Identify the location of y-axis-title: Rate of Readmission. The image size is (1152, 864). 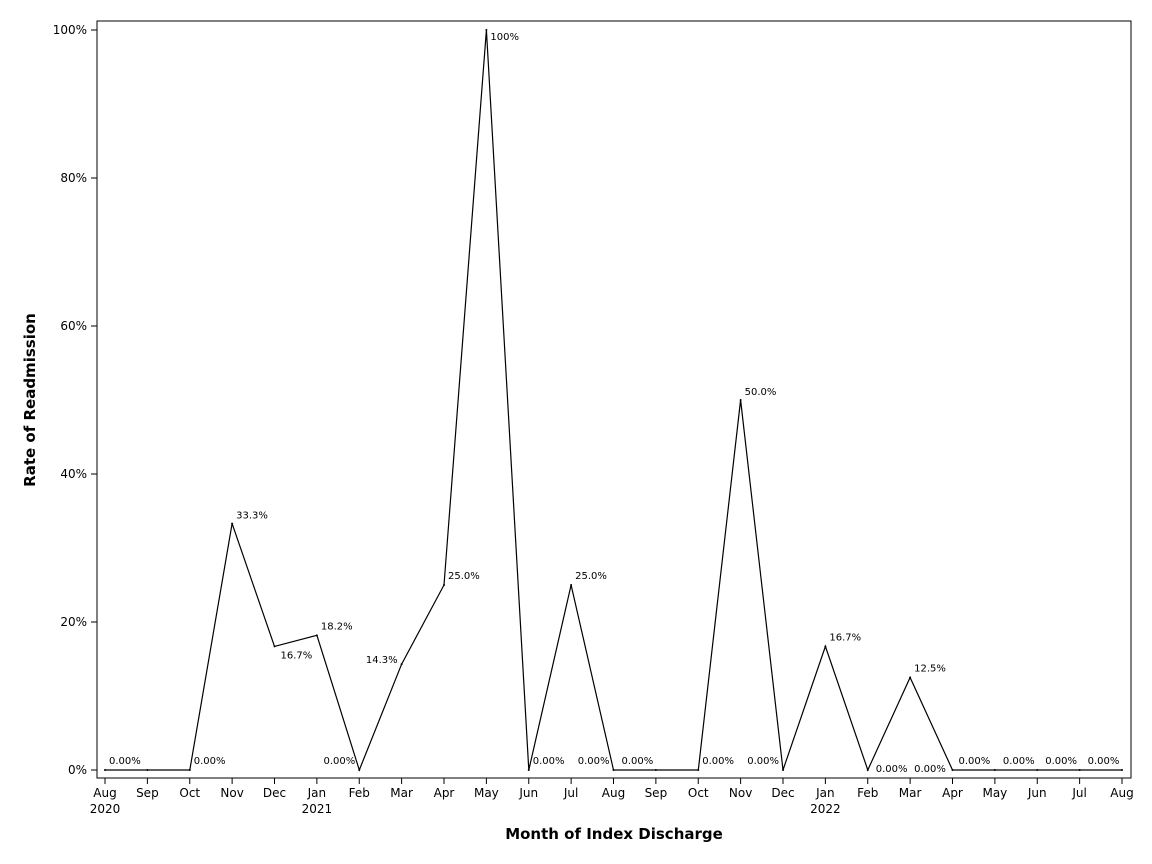
(30, 400).